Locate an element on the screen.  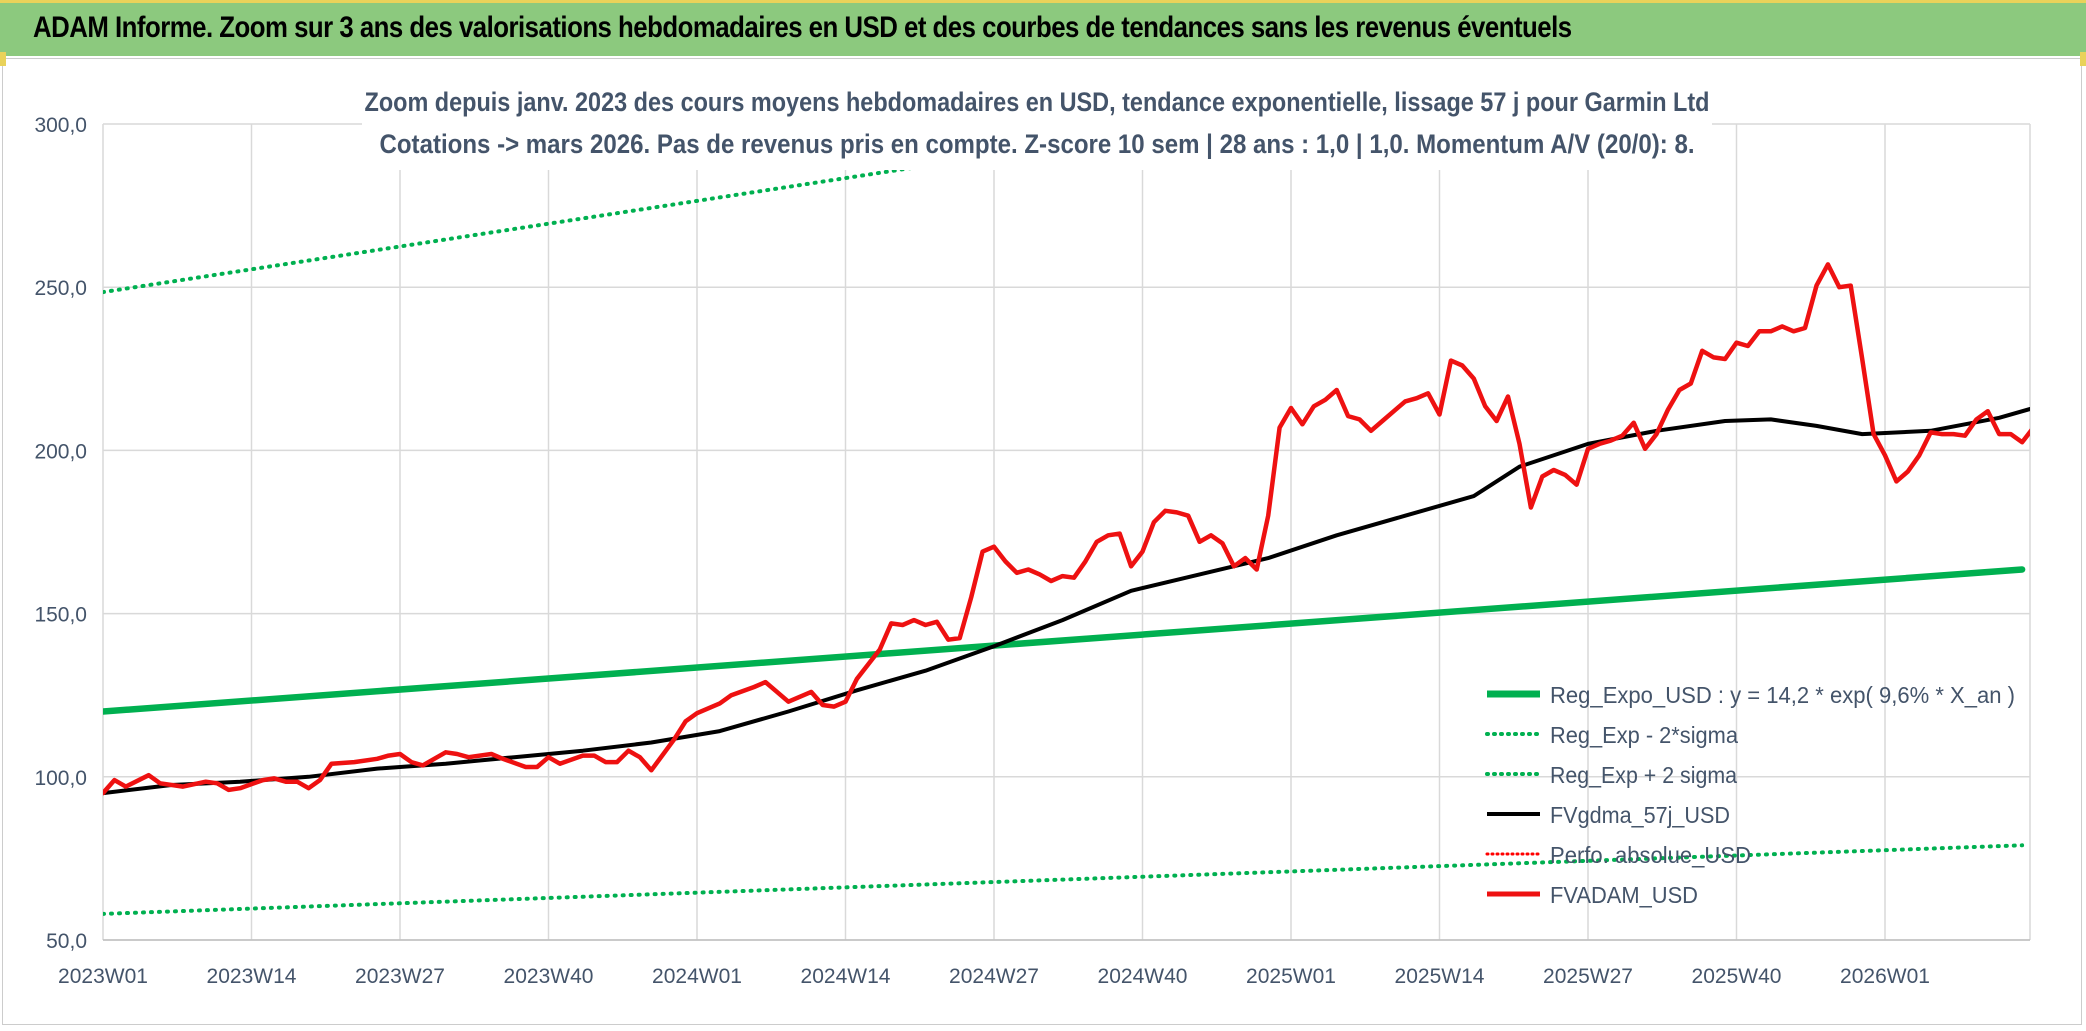
edge-marker-right is located at coordinates (2083, 59).